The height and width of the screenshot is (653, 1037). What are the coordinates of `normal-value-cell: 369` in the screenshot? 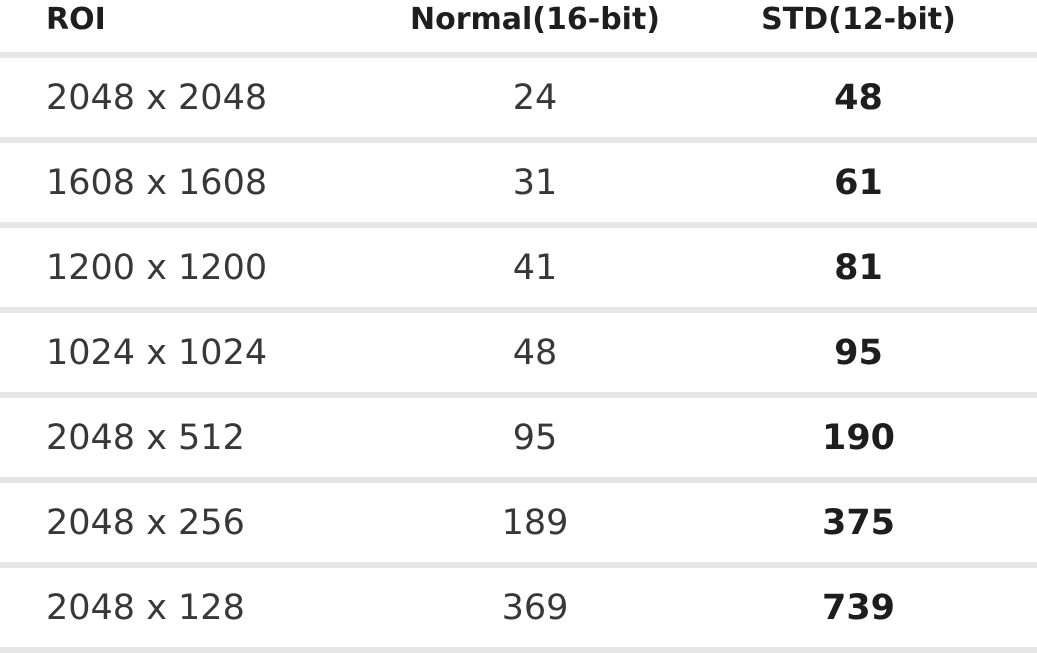 It's located at (535, 609).